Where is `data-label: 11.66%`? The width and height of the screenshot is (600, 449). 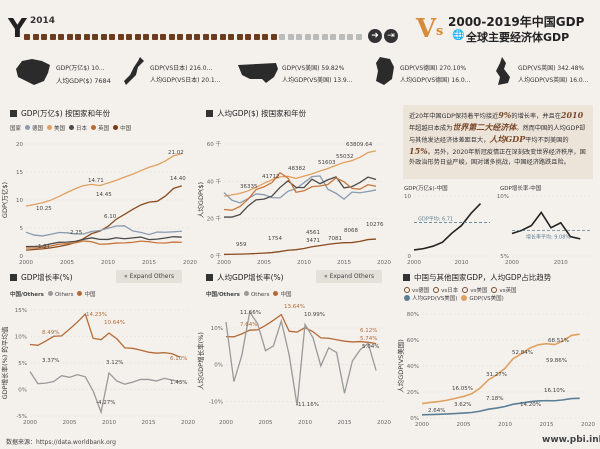
data-label: 11.66% is located at coordinates (250, 313).